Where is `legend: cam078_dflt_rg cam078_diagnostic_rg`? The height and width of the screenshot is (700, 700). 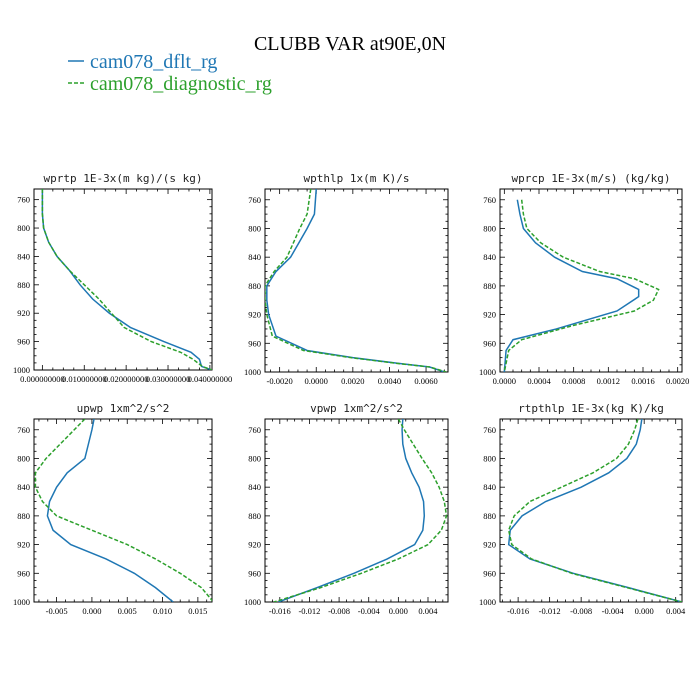
legend: cam078_dflt_rg cam078_diagnostic_rg is located at coordinates (170, 73).